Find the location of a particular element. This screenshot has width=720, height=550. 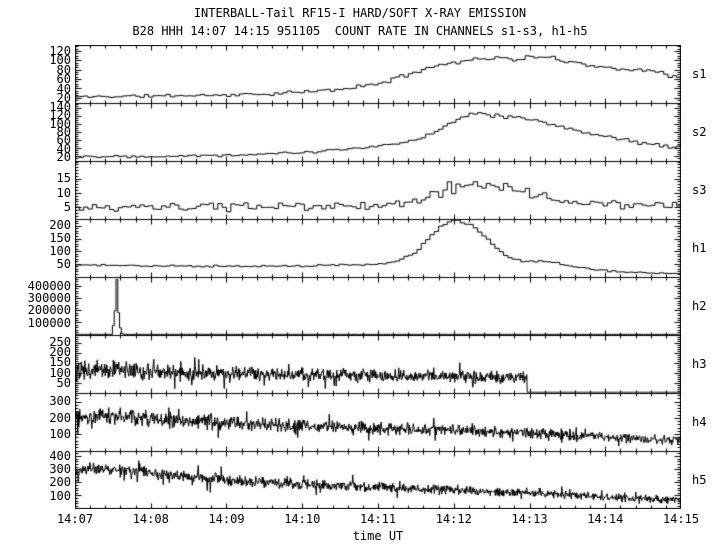

y-tick-label-s2: 100 is located at coordinates (60, 123).